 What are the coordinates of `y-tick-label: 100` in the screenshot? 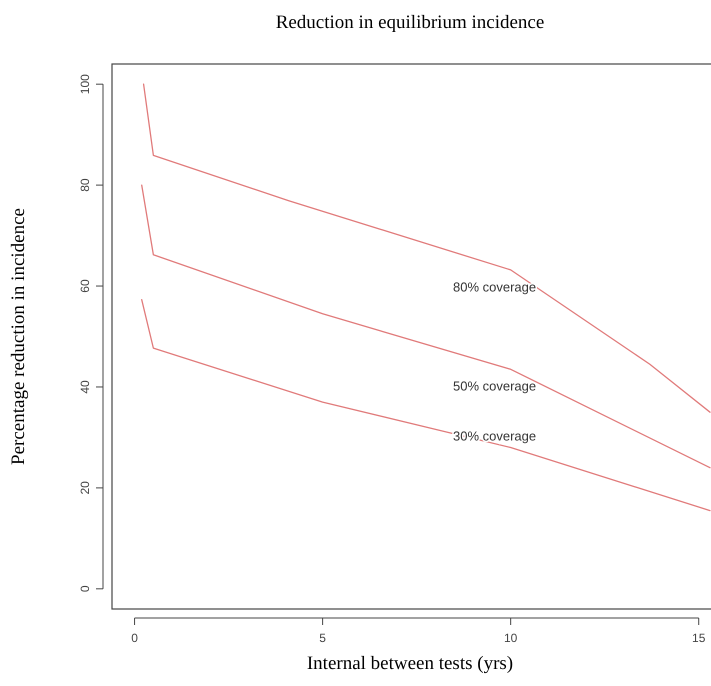 It's located at (85, 84).